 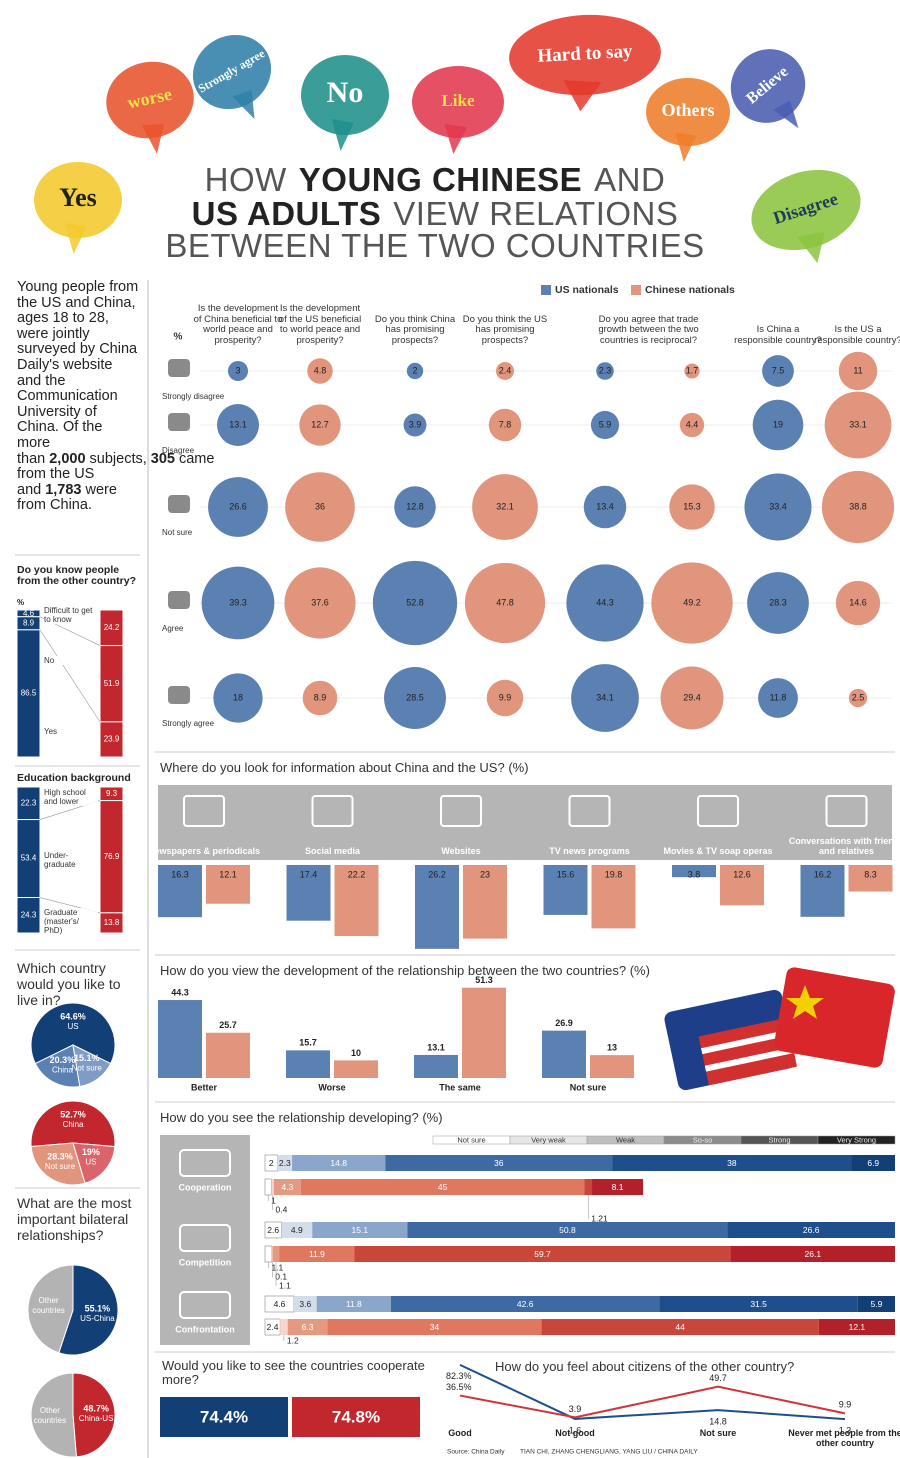 What do you see at coordinates (78, 197) in the screenshot?
I see `bubble-word: Yes` at bounding box center [78, 197].